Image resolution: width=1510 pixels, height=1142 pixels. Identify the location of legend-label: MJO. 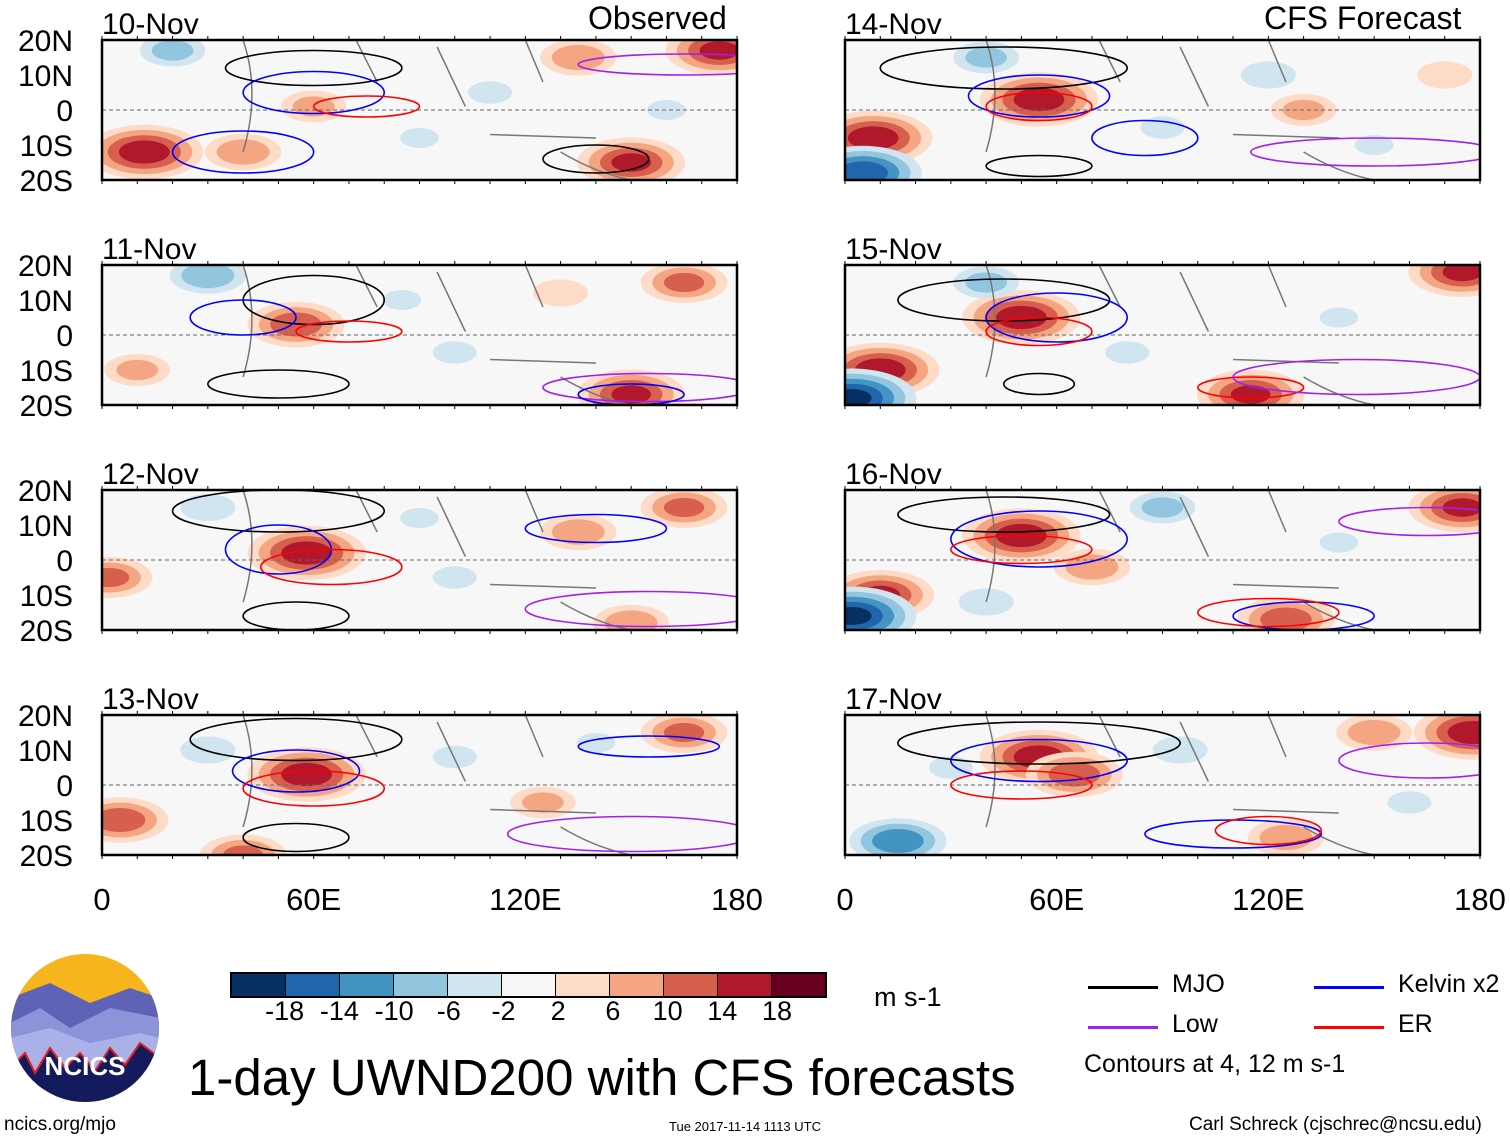
(1198, 984).